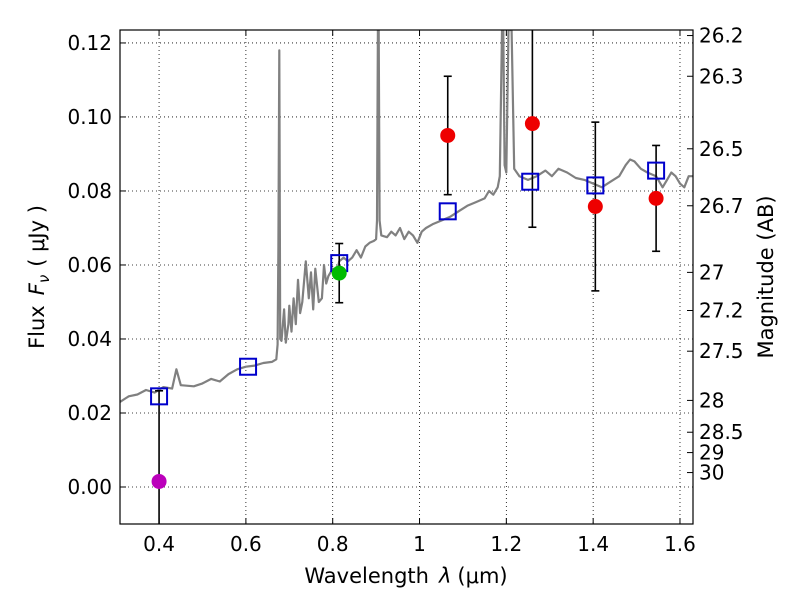 This screenshot has width=800, height=600. I want to click on y-tick-label: 0.10, so click(89, 117).